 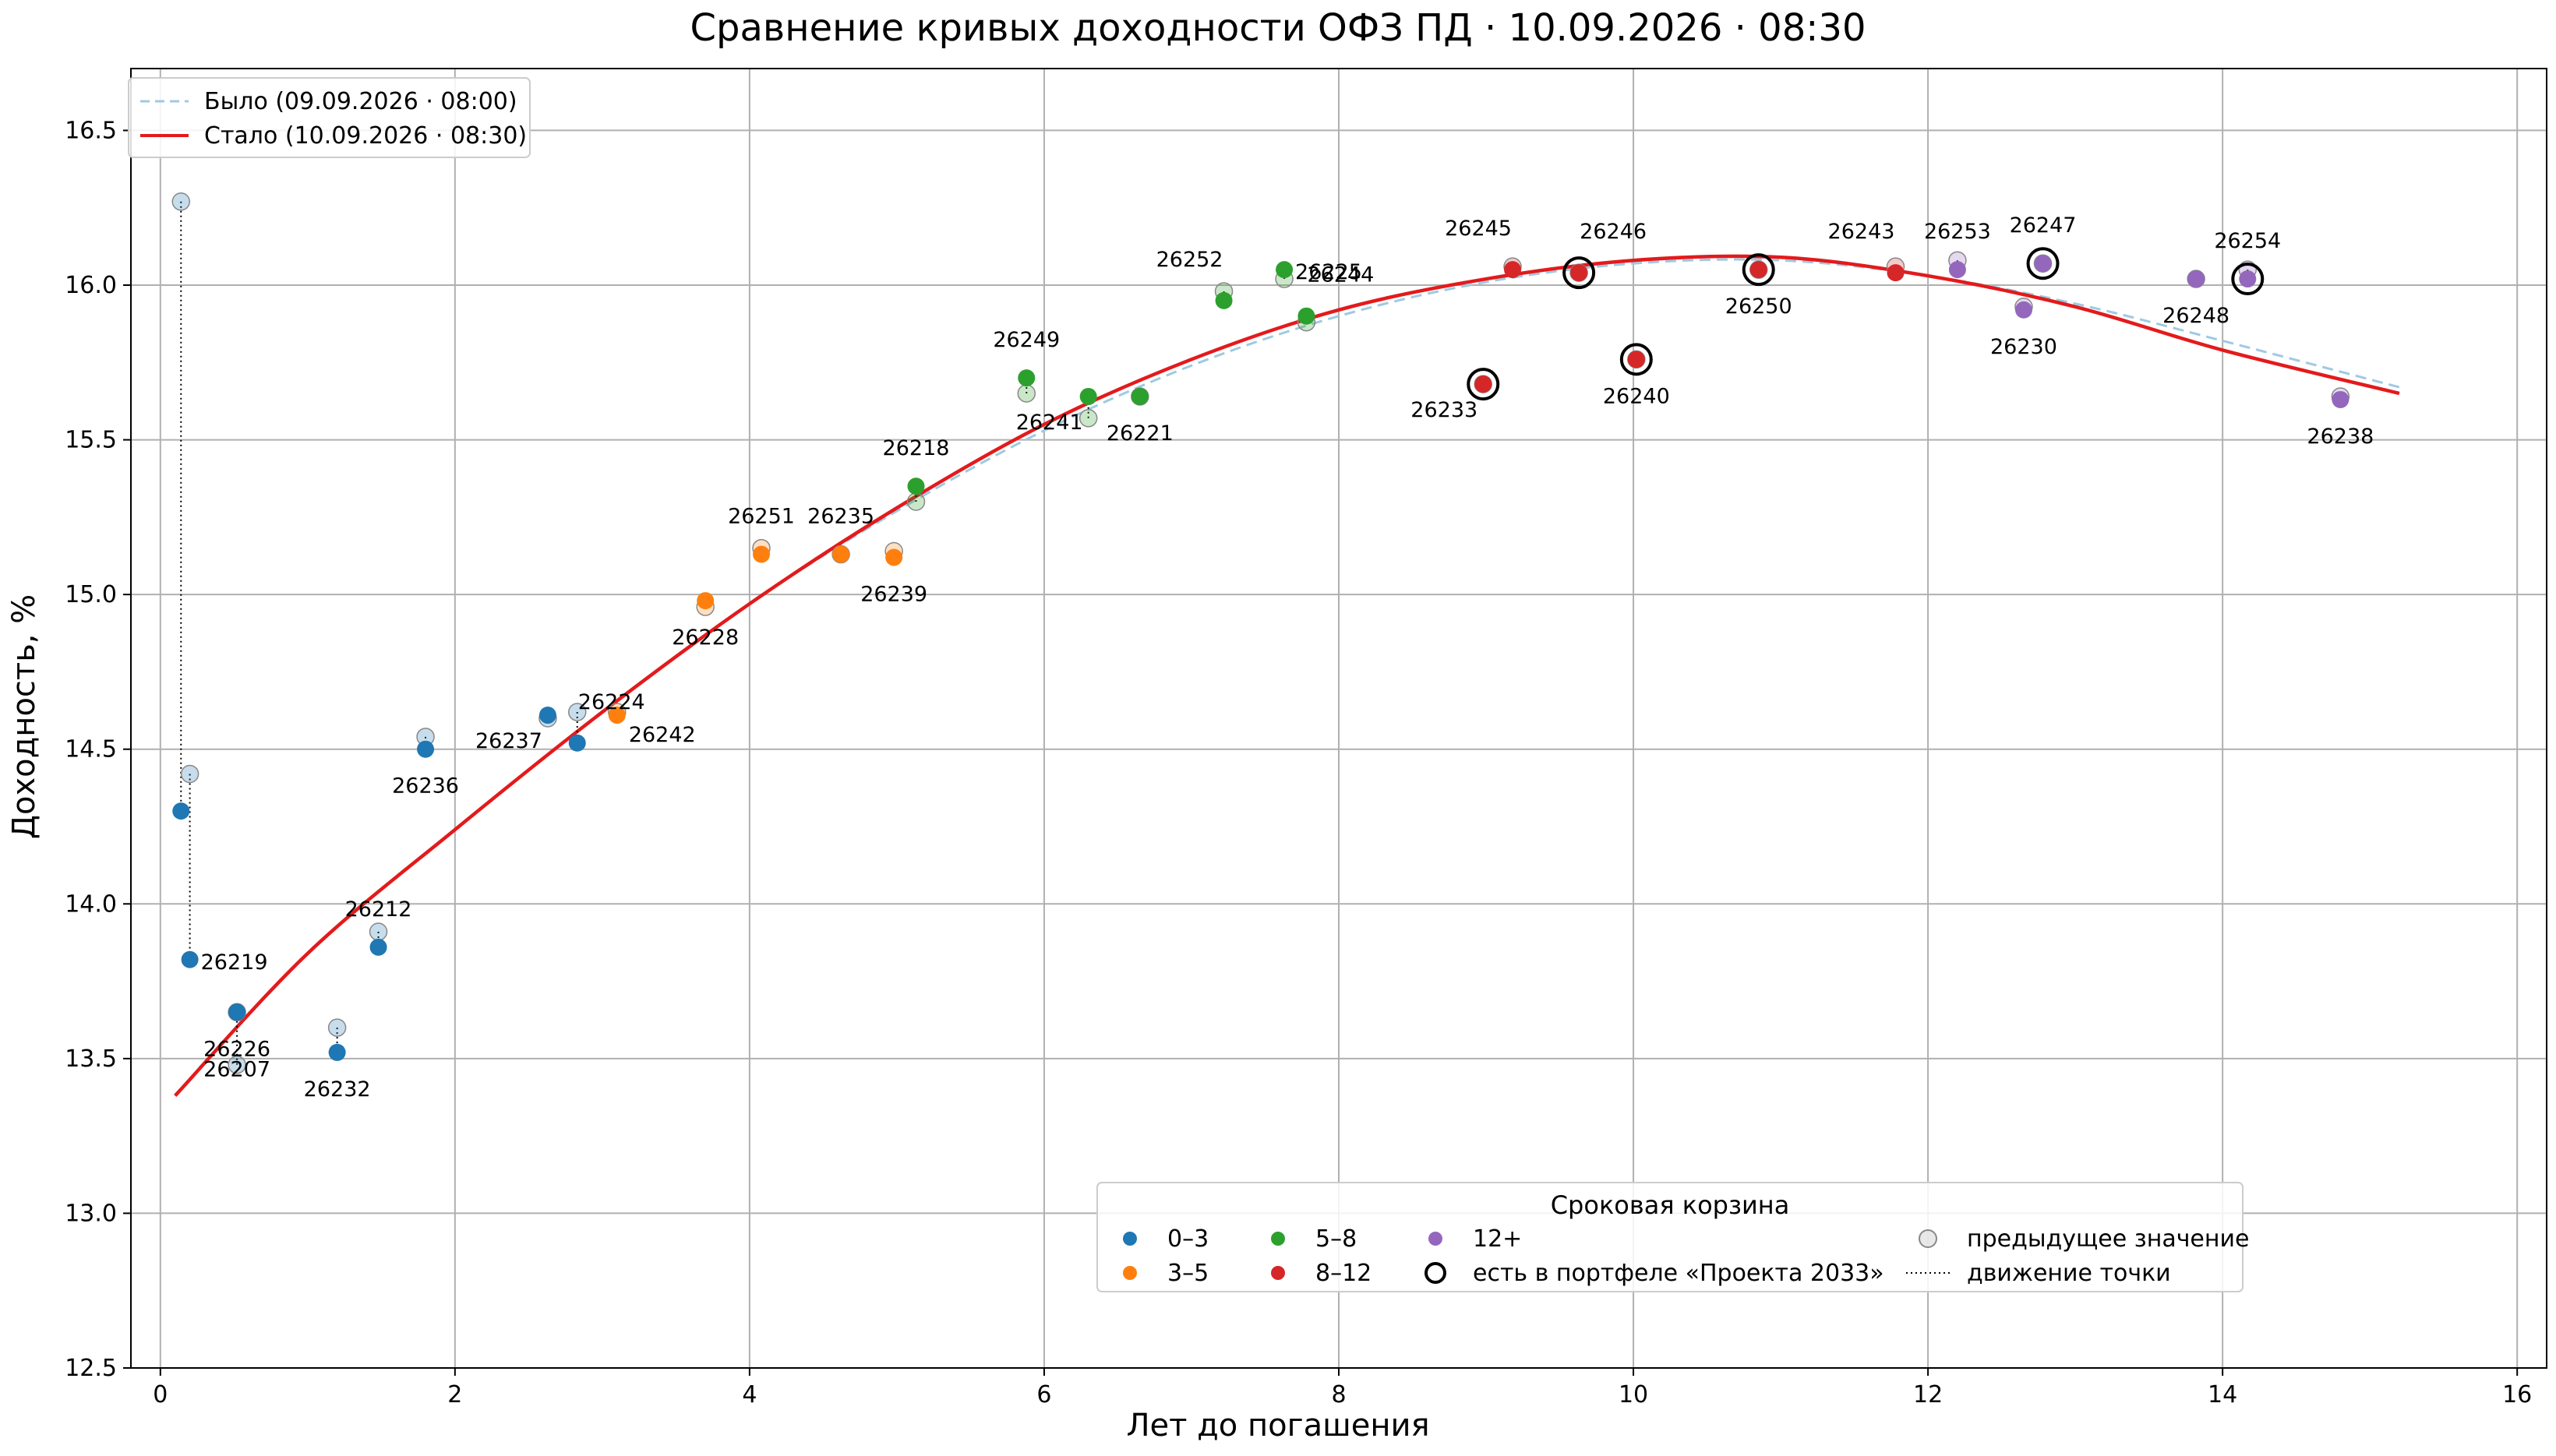 I want to click on x-tick-label: 16, so click(x=2517, y=1394).